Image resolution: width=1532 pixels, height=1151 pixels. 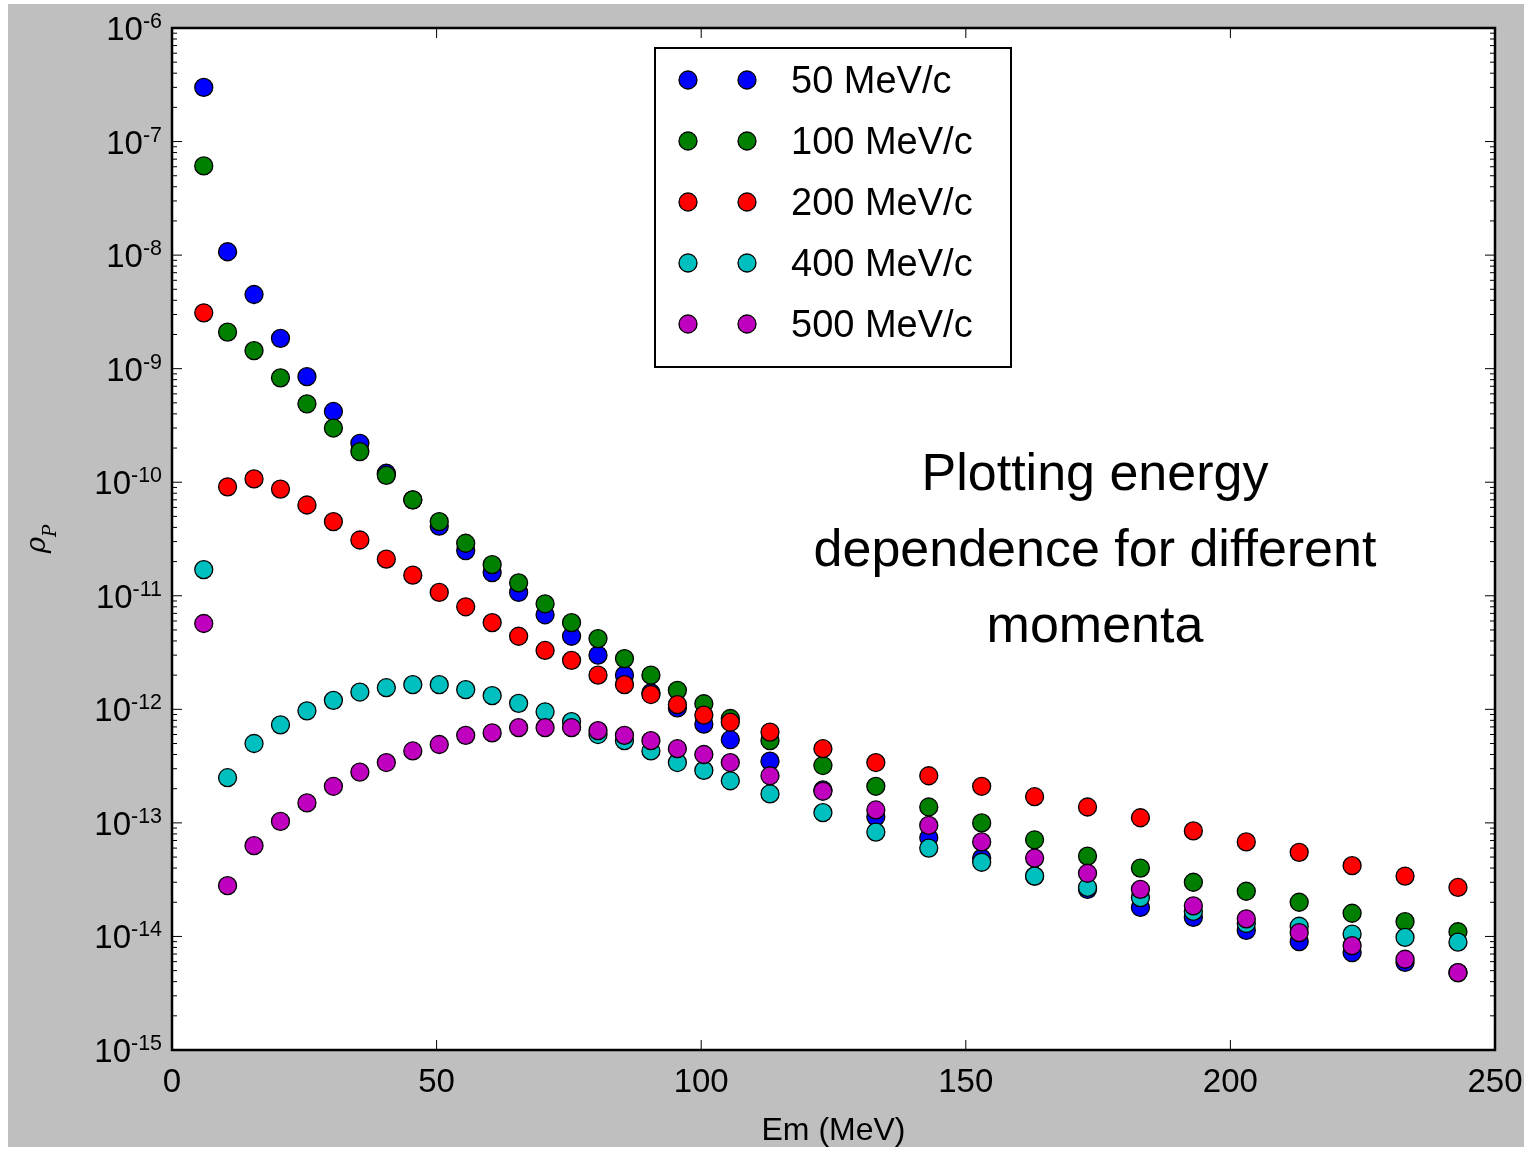 What do you see at coordinates (882, 324) in the screenshot?
I see `legend-label: 500 MeV/c` at bounding box center [882, 324].